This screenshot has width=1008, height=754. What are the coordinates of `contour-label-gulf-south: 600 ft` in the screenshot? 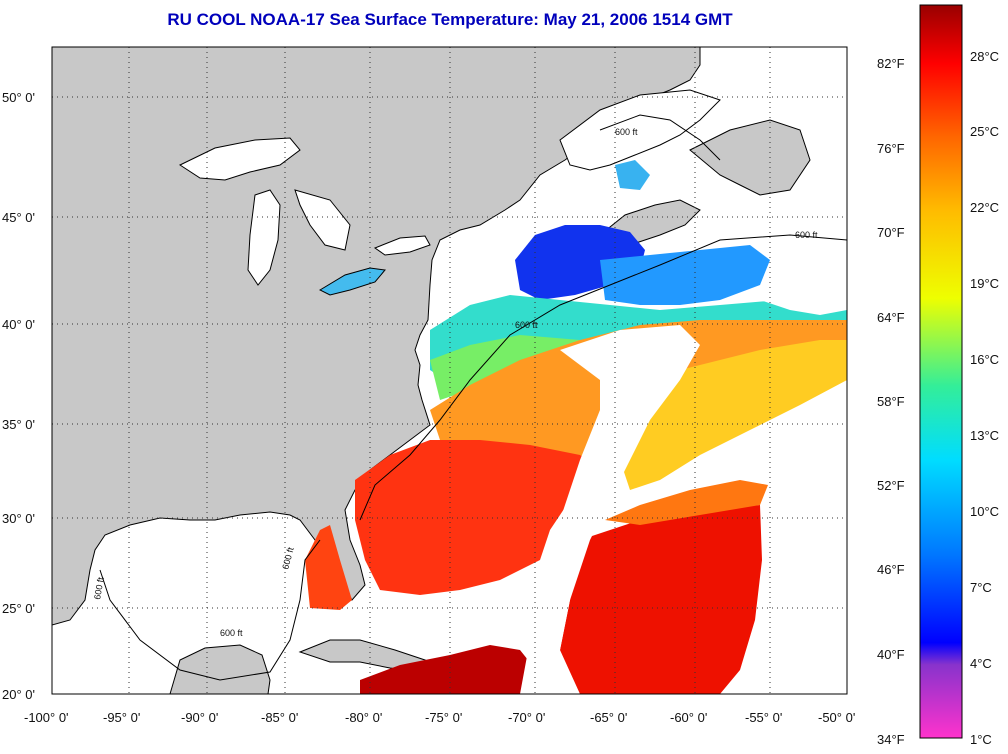 It's located at (231, 633).